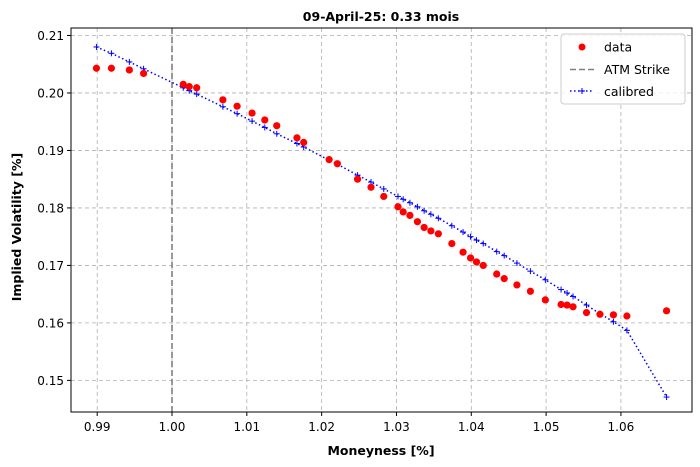 The height and width of the screenshot is (467, 700). Describe the element at coordinates (50, 151) in the screenshot. I see `y-tick-label: 0.19` at that location.